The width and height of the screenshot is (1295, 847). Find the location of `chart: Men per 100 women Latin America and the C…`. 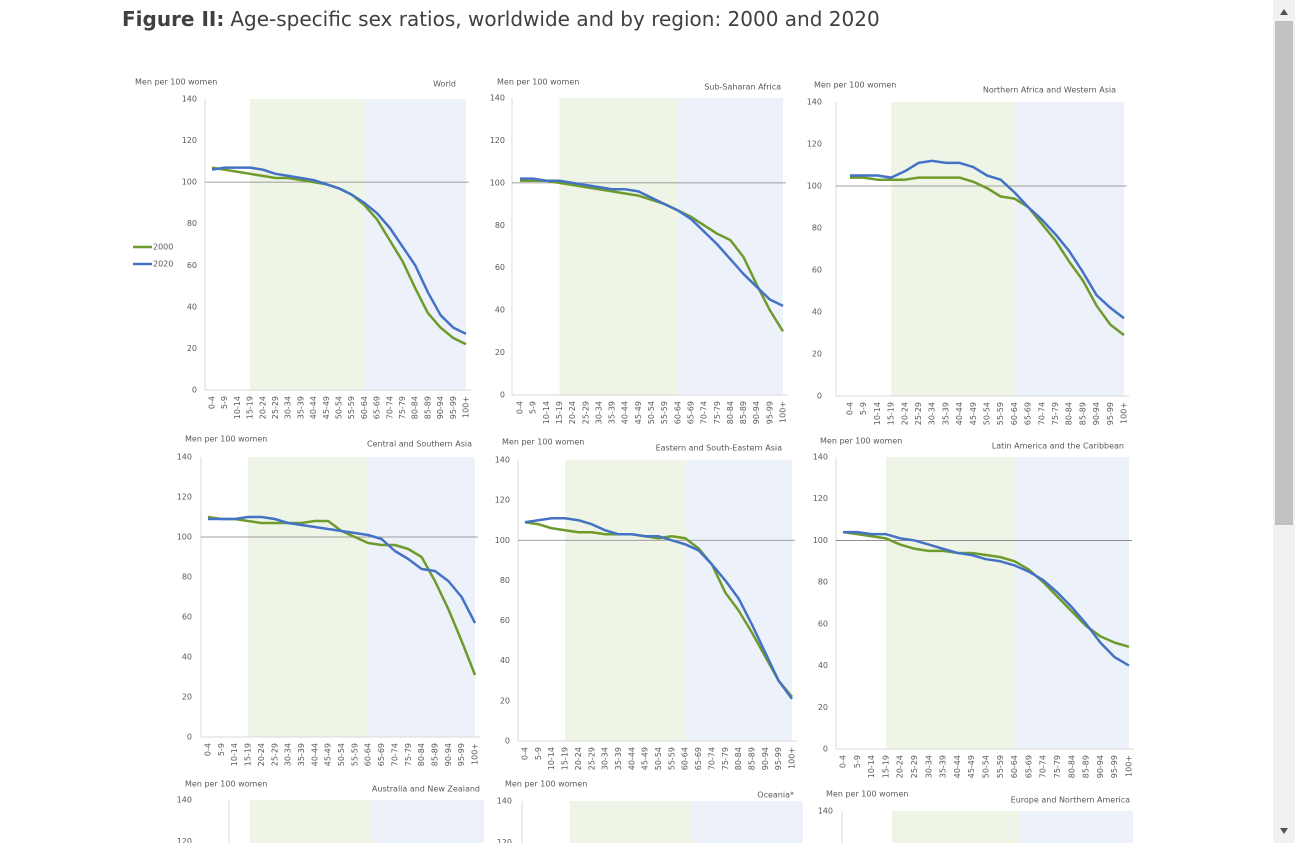

chart: Men per 100 women Latin America and the C… is located at coordinates (973, 607).